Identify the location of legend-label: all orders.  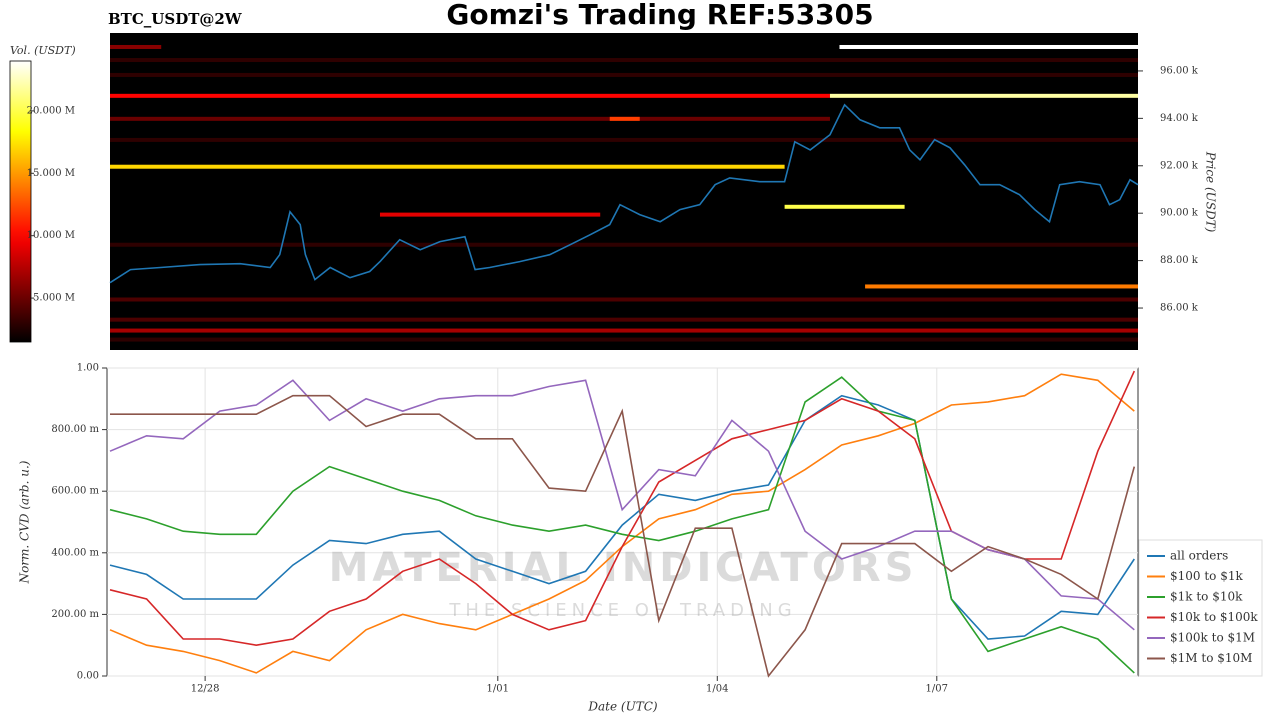
(1199, 556).